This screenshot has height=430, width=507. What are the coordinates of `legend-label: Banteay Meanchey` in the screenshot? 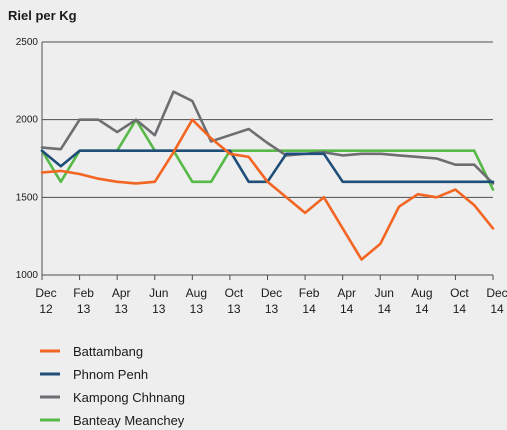 It's located at (129, 420).